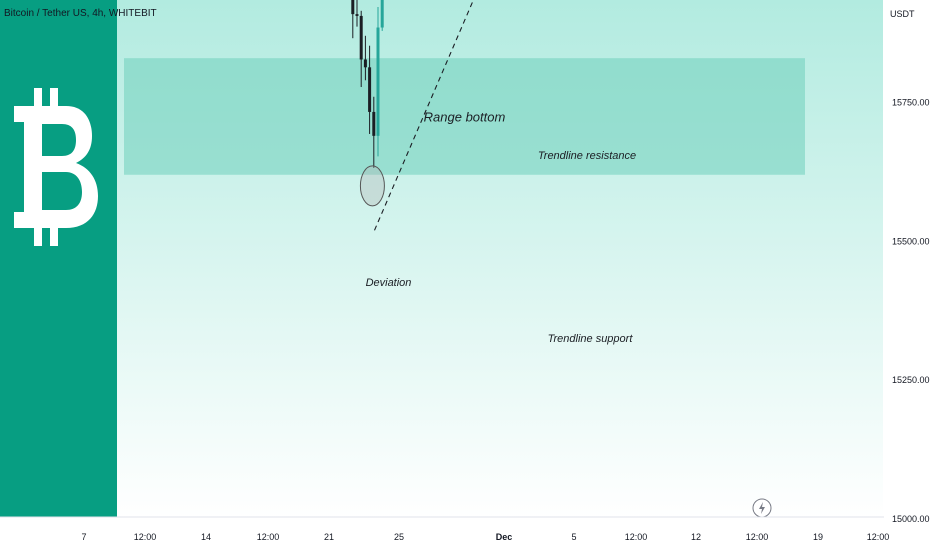 This screenshot has height=555, width=932. I want to click on trendline-resistance-label: Trendline resistance, so click(587, 156).